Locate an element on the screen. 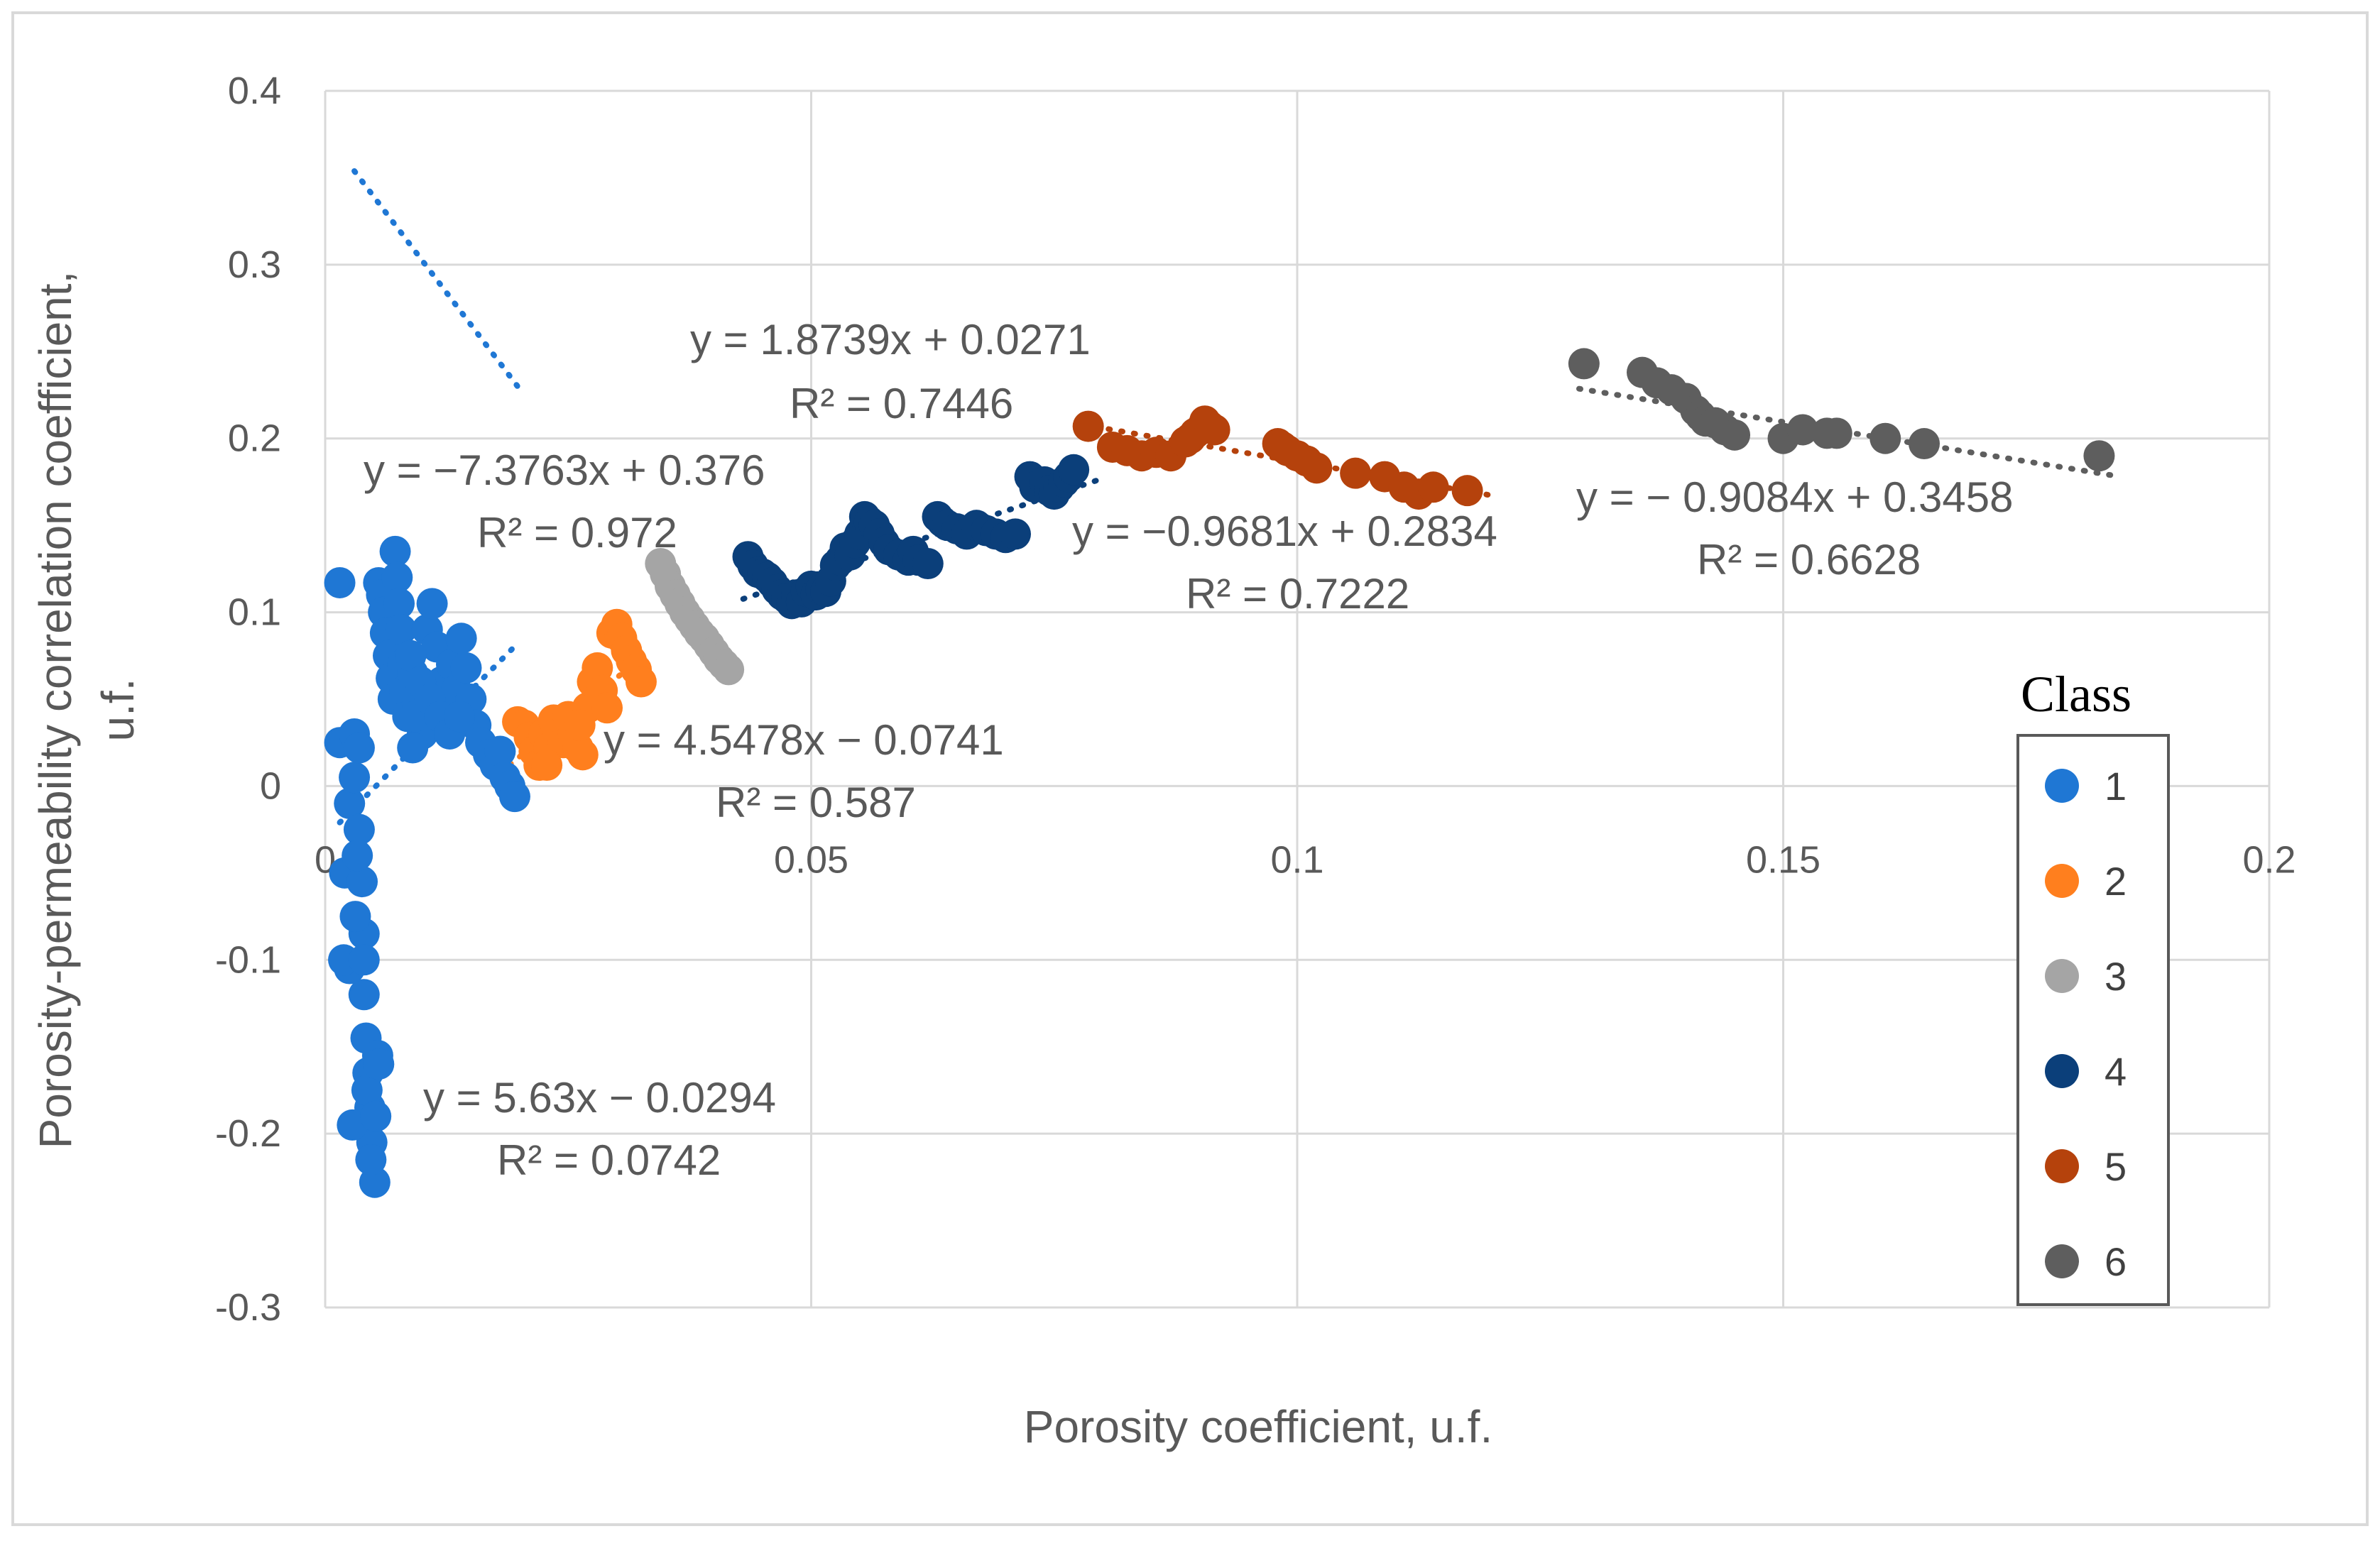 The height and width of the screenshot is (1541, 2380). legend-label-class-5: 5 is located at coordinates (2116, 1166).